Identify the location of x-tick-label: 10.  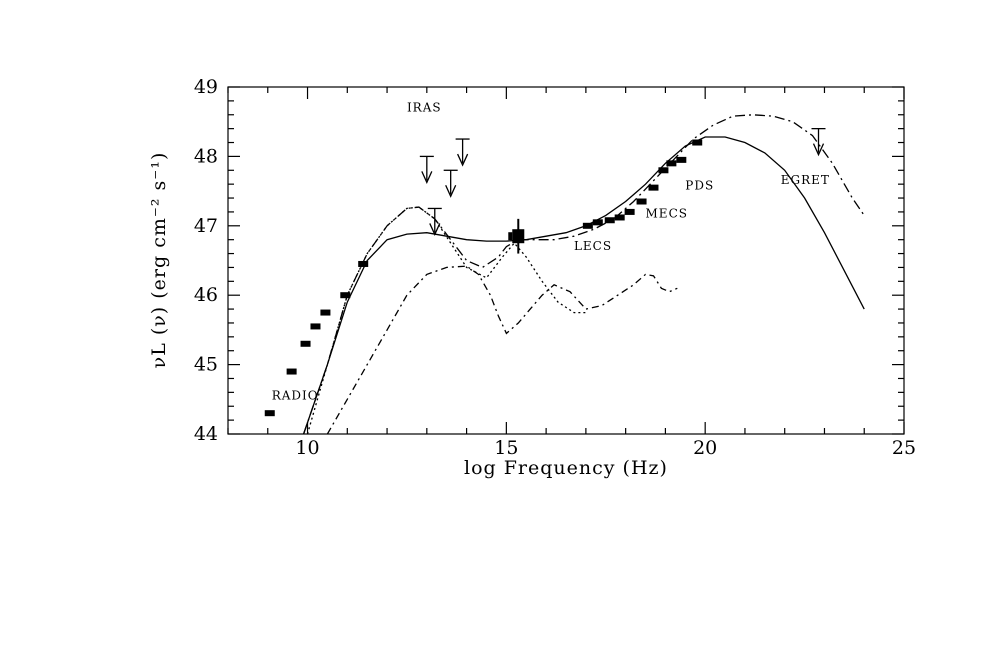
(307, 448).